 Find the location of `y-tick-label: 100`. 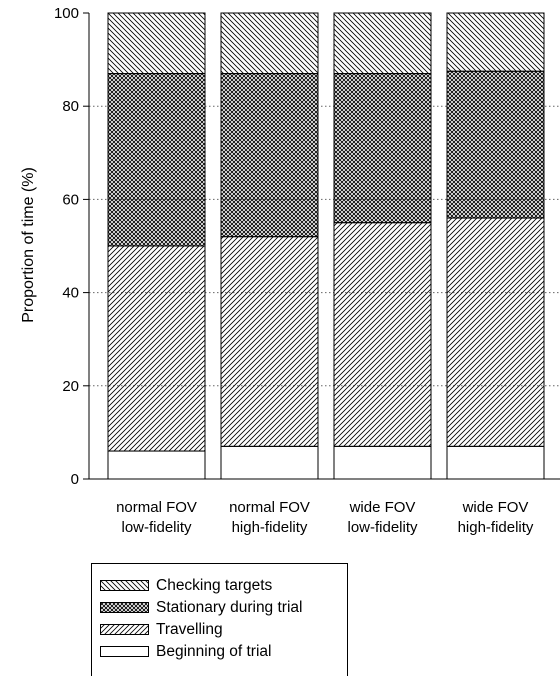

y-tick-label: 100 is located at coordinates (66, 13).